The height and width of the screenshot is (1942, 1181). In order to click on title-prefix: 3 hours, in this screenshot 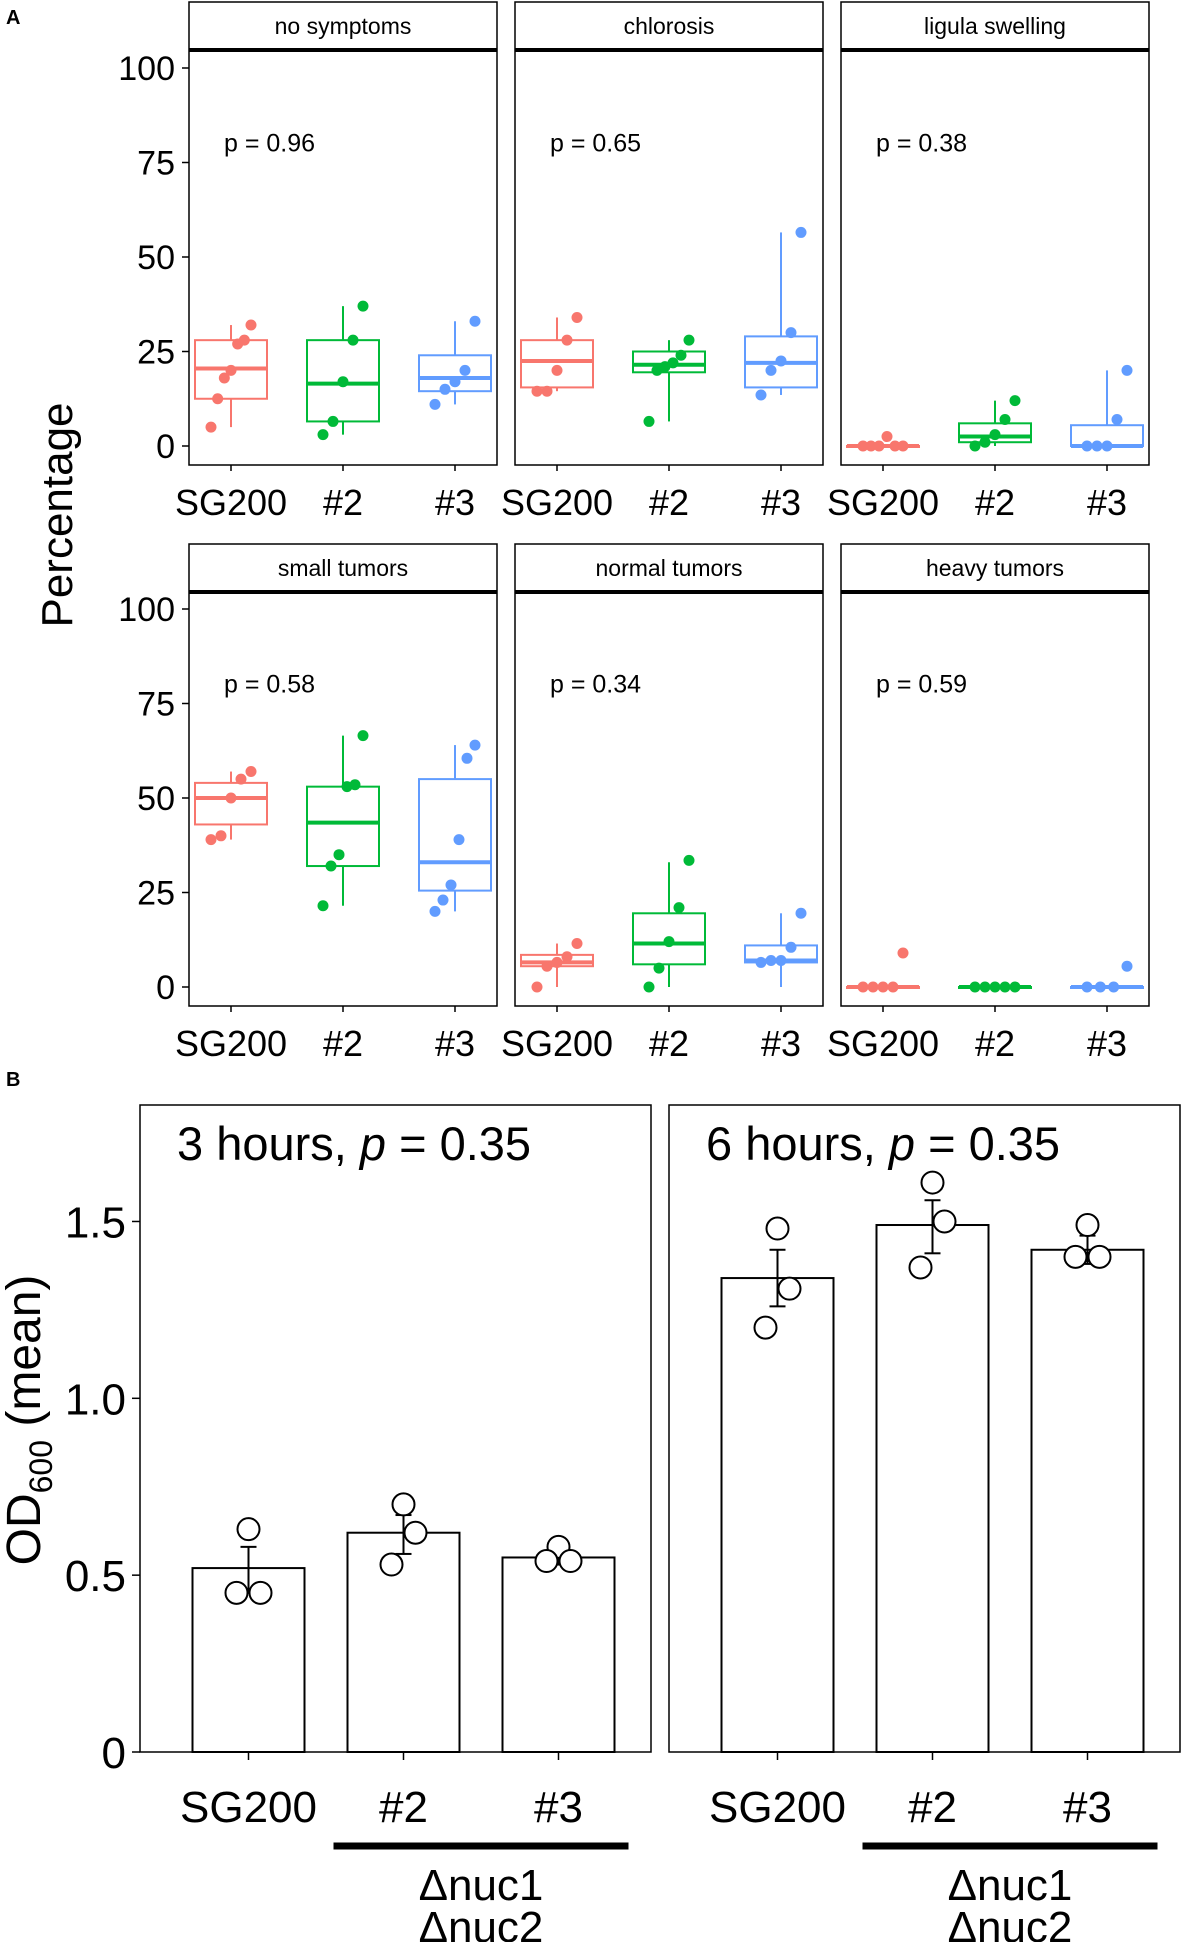, I will do `click(268, 1143)`.